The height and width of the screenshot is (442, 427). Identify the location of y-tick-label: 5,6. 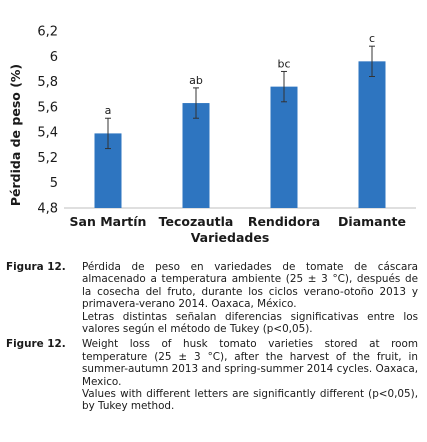
(47, 107).